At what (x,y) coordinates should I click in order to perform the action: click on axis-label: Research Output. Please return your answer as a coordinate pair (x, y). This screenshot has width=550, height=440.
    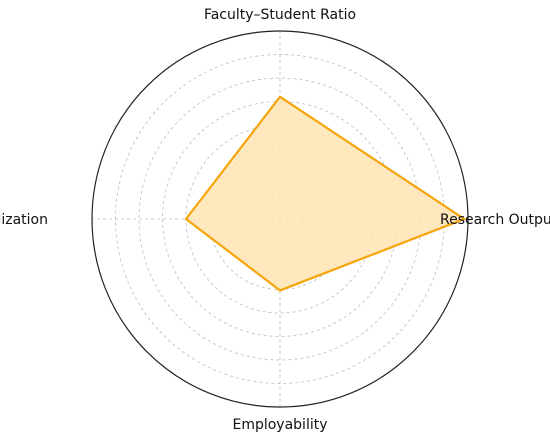
    Looking at the image, I should click on (495, 220).